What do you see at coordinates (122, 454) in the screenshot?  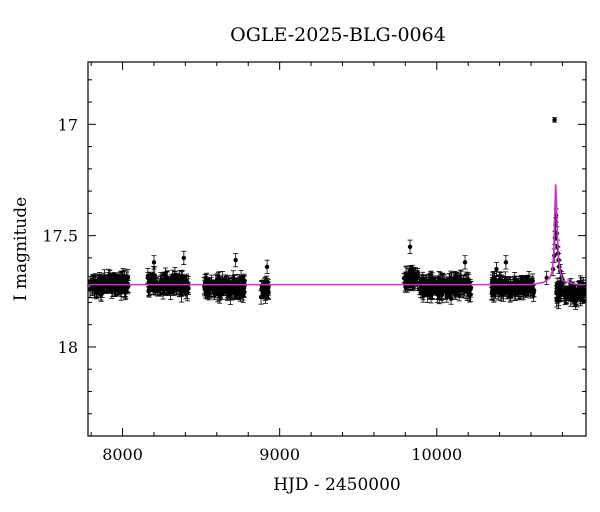 I see `x-tick-label: 8000` at bounding box center [122, 454].